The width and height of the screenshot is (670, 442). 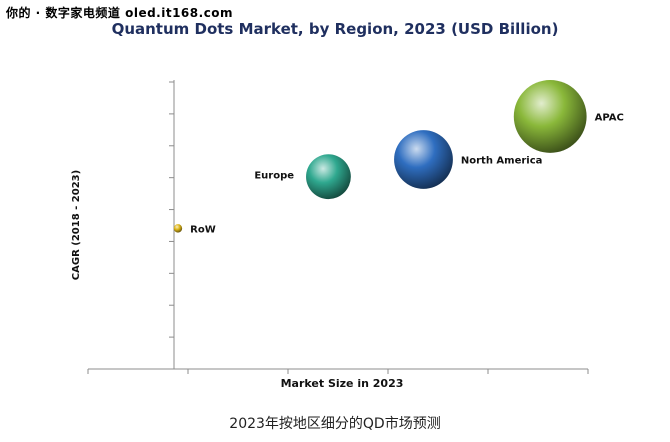 I want to click on bubble-label: APAC, so click(x=609, y=117).